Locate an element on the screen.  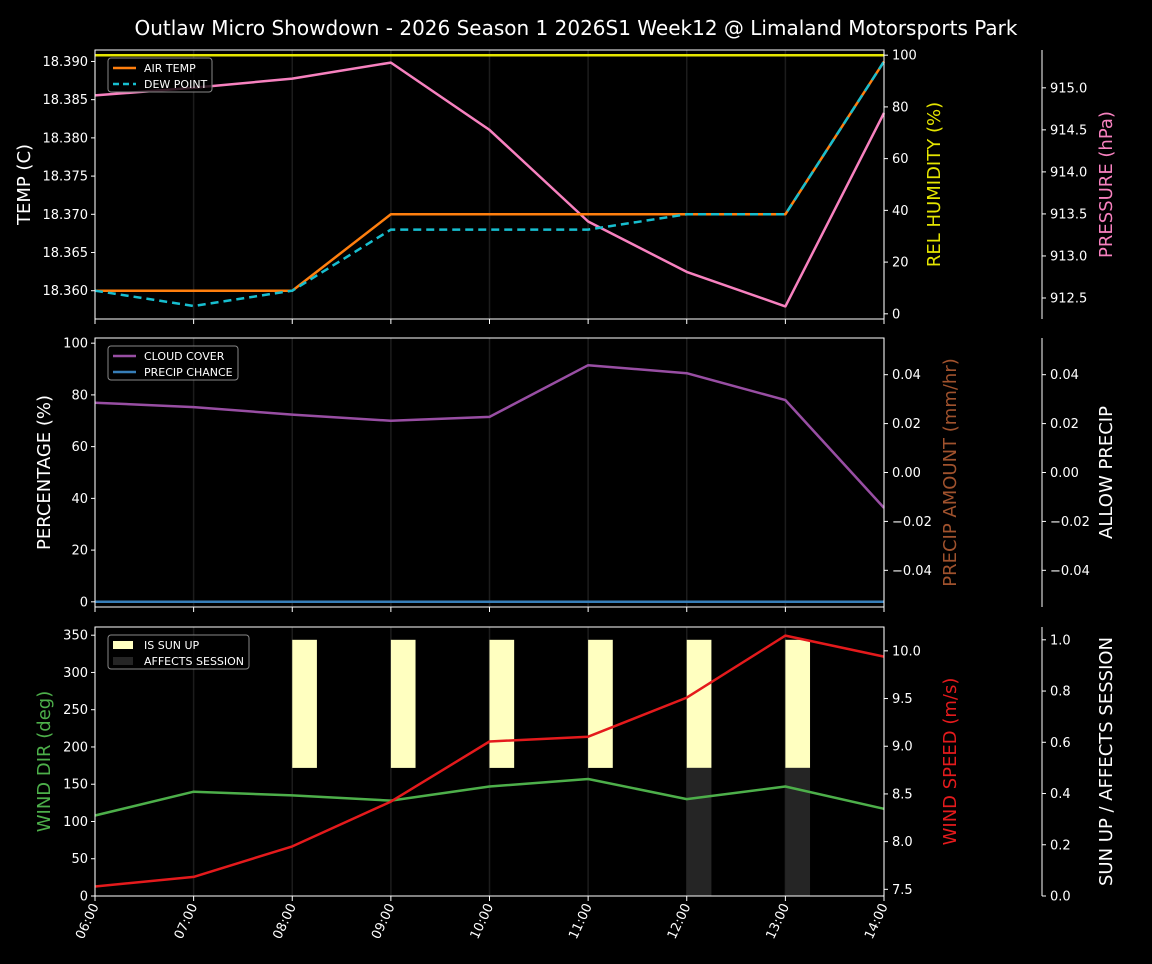
right-tick-label: 80 is located at coordinates (900, 107).